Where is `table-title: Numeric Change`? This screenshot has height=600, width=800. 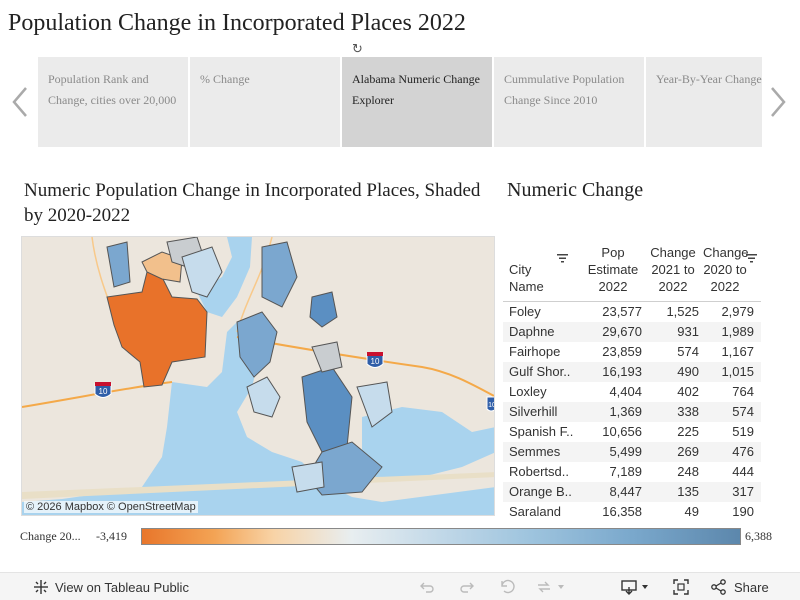
table-title: Numeric Change is located at coordinates (575, 190).